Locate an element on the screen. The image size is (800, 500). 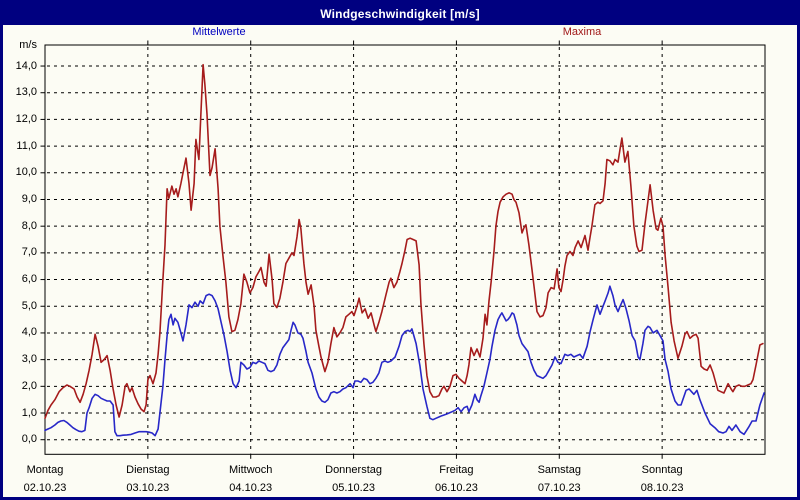
day-date-label: 06.10.23 is located at coordinates (456, 488).